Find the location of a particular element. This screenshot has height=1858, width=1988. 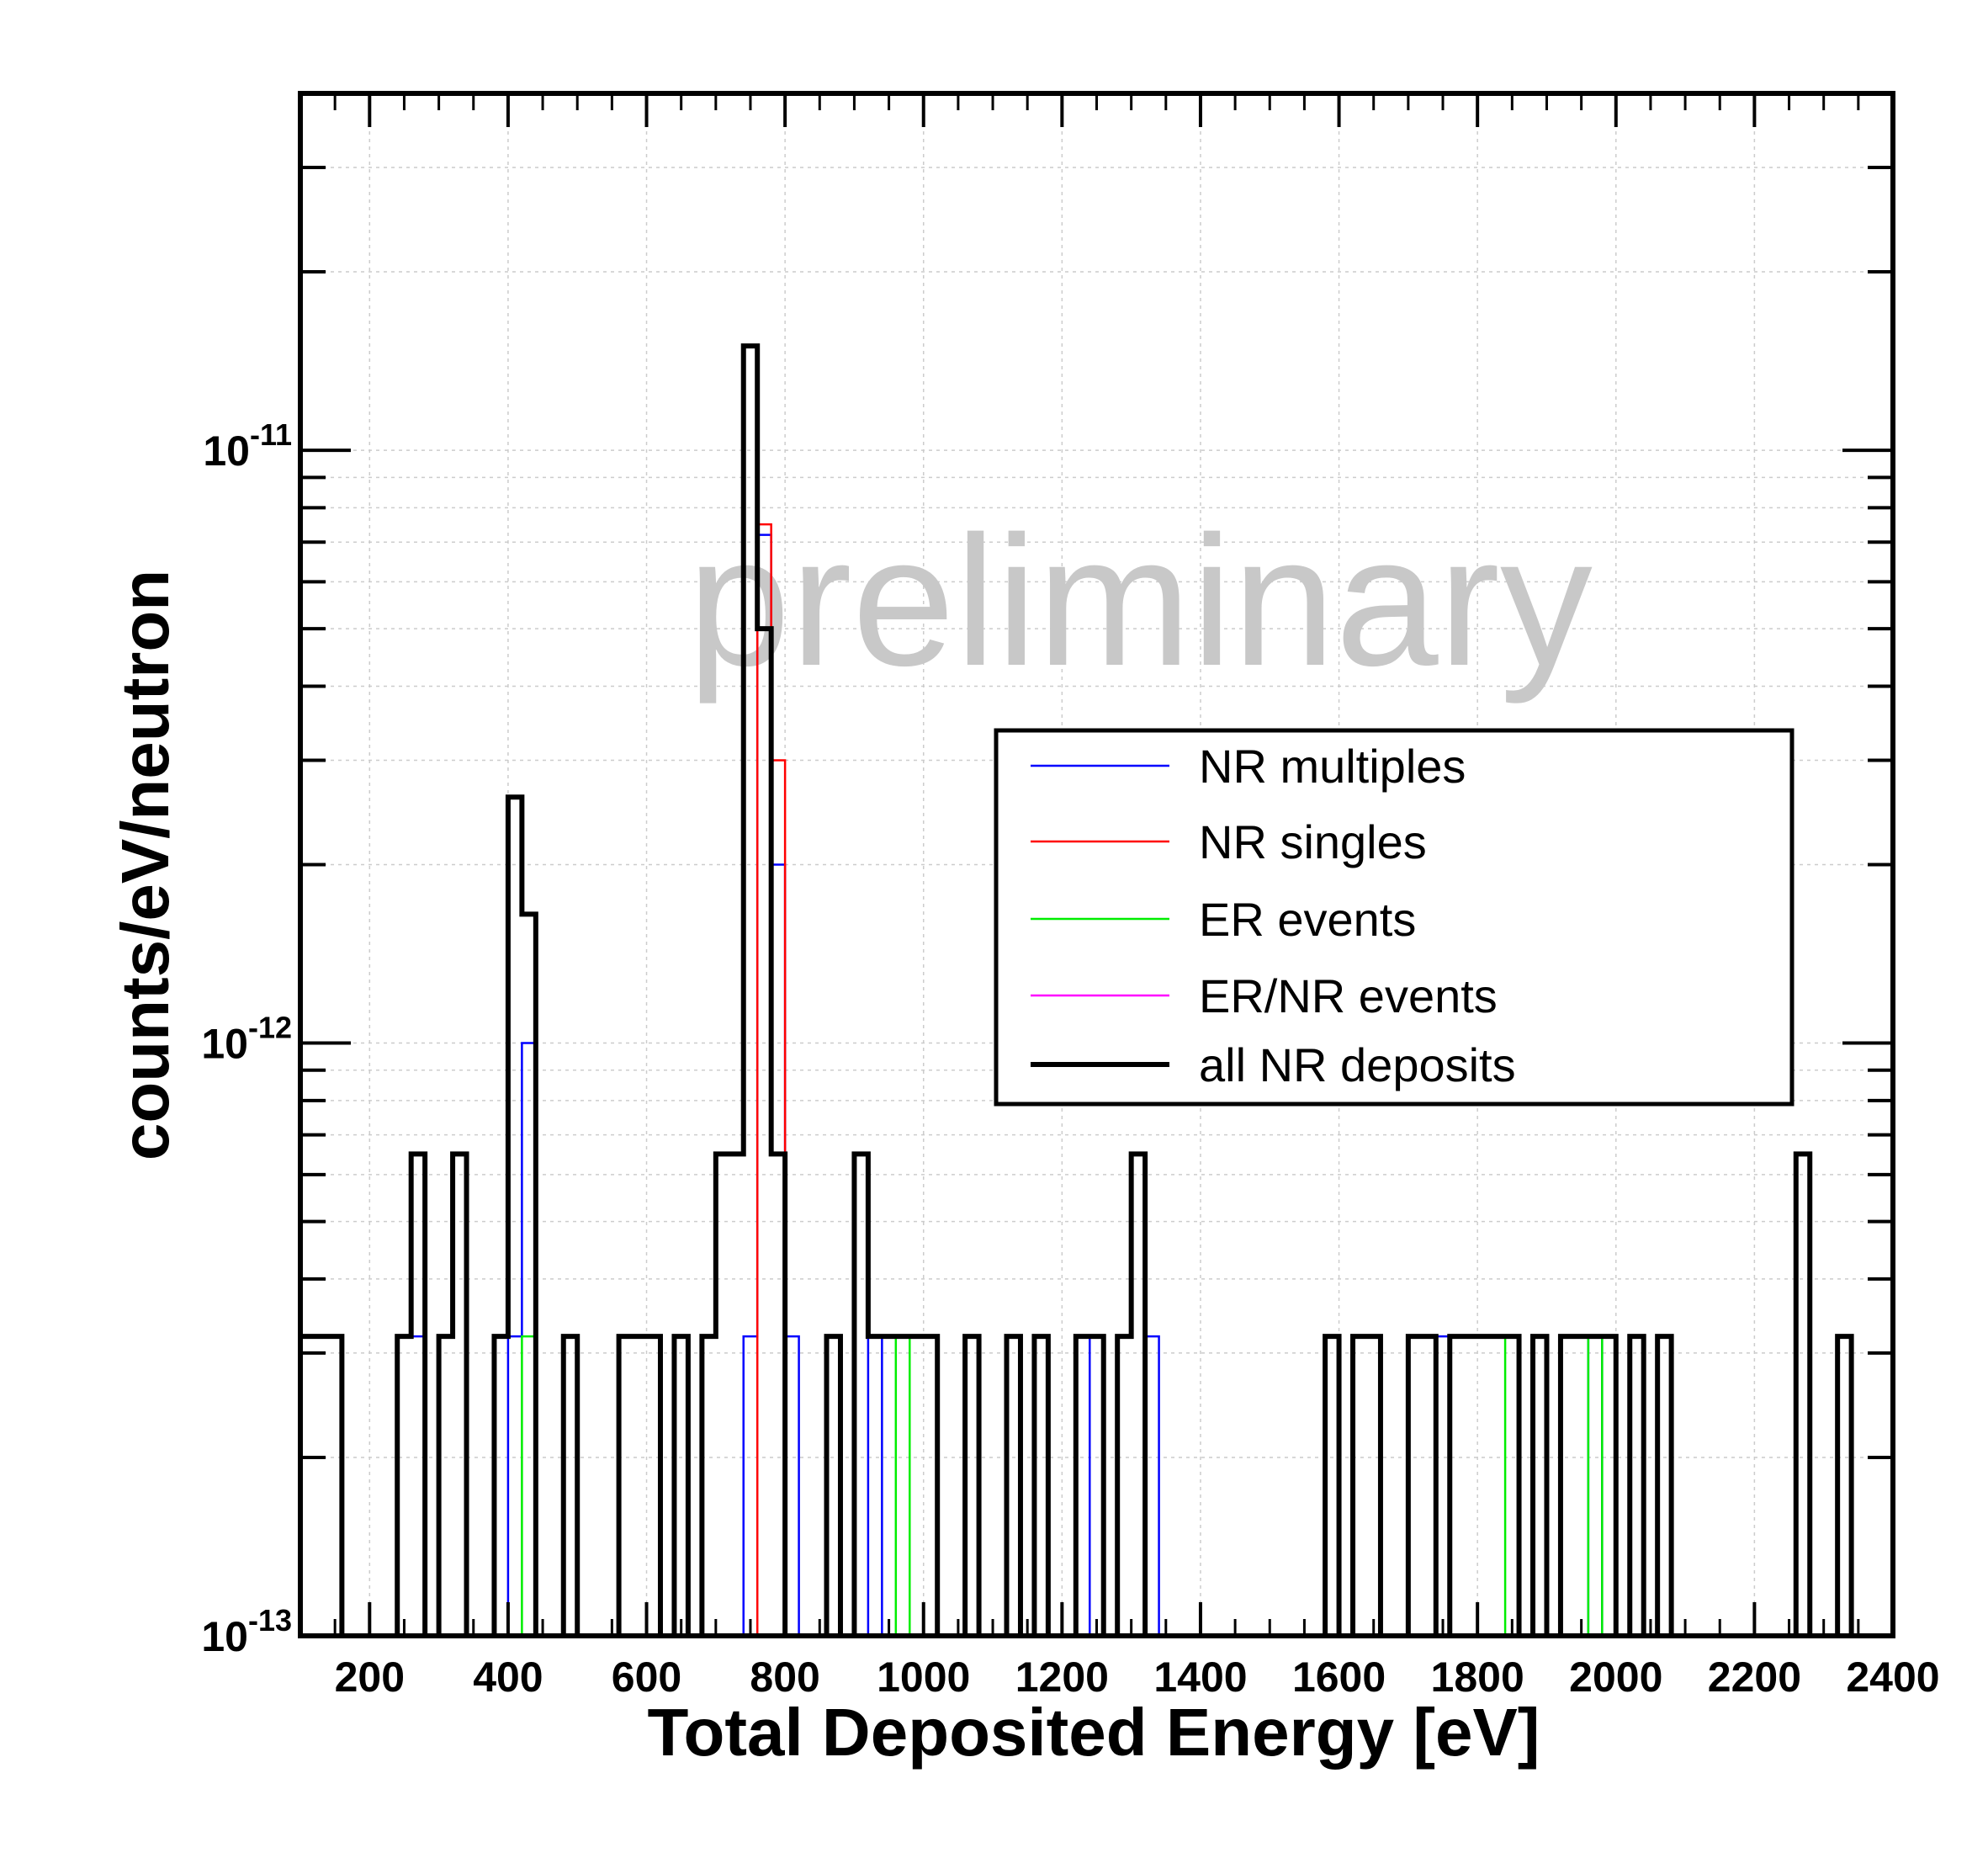

x-tick-label: 2200 is located at coordinates (1754, 1677).